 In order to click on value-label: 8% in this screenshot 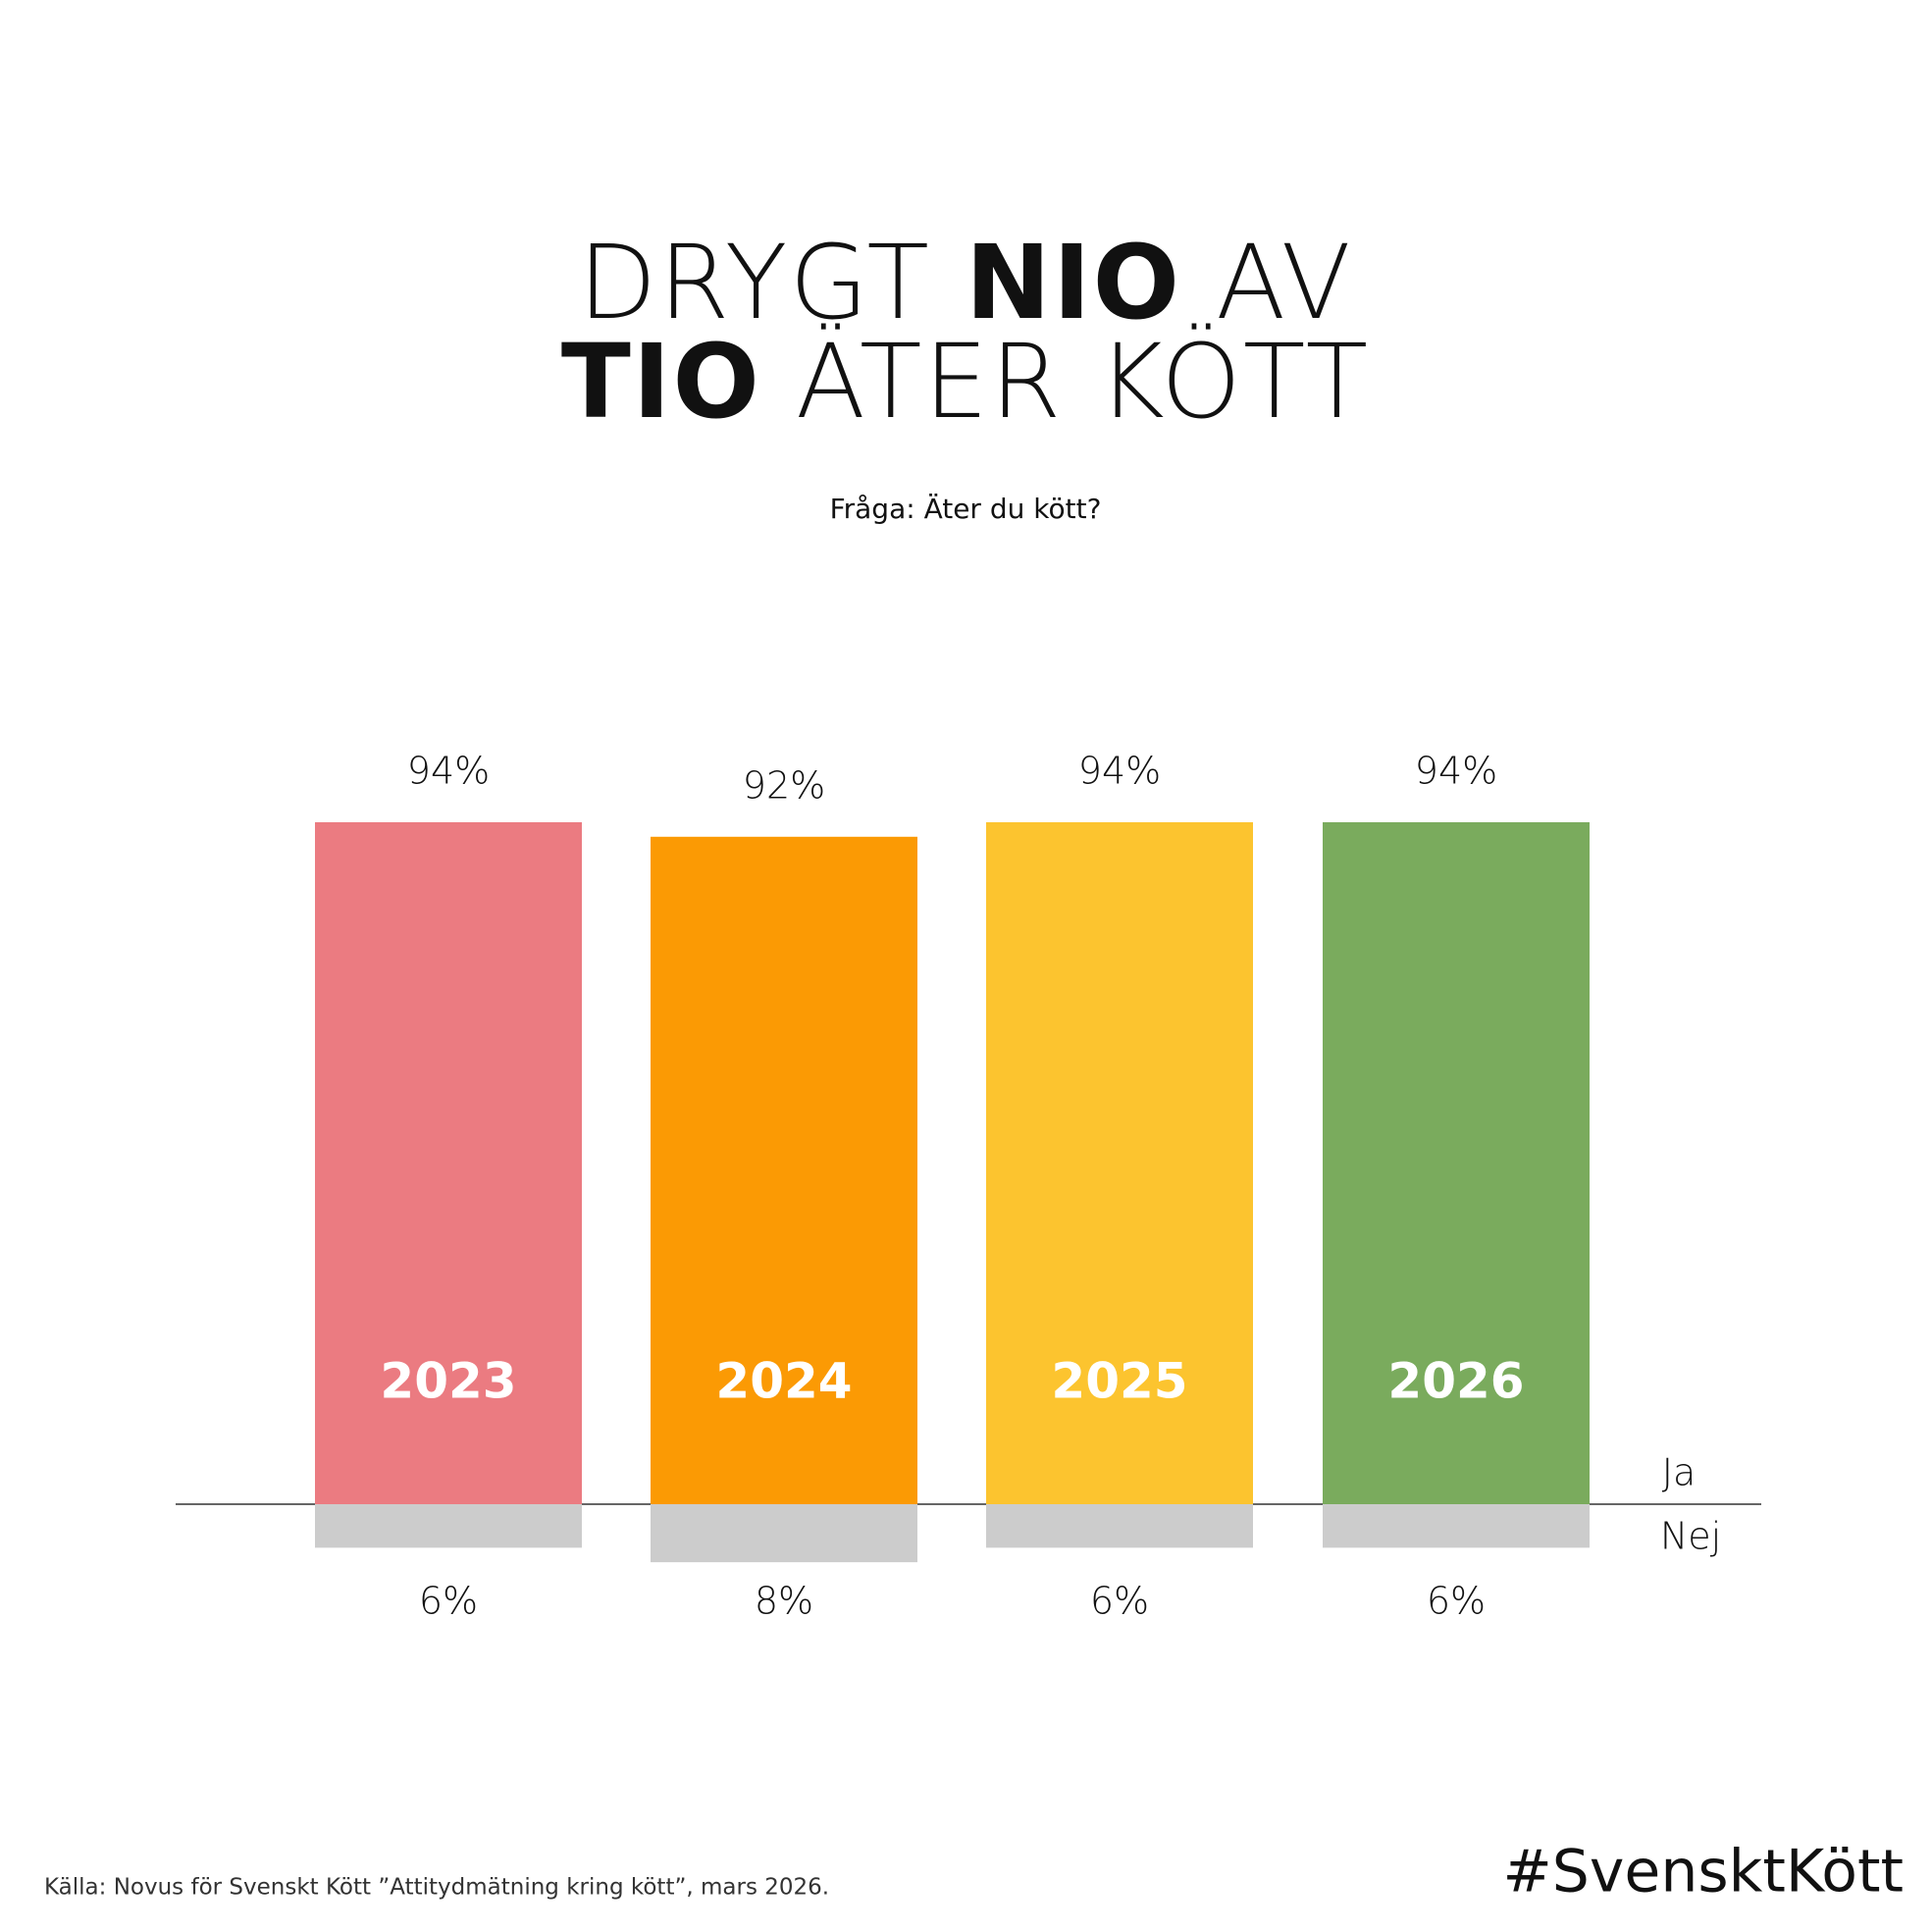, I will do `click(784, 1602)`.